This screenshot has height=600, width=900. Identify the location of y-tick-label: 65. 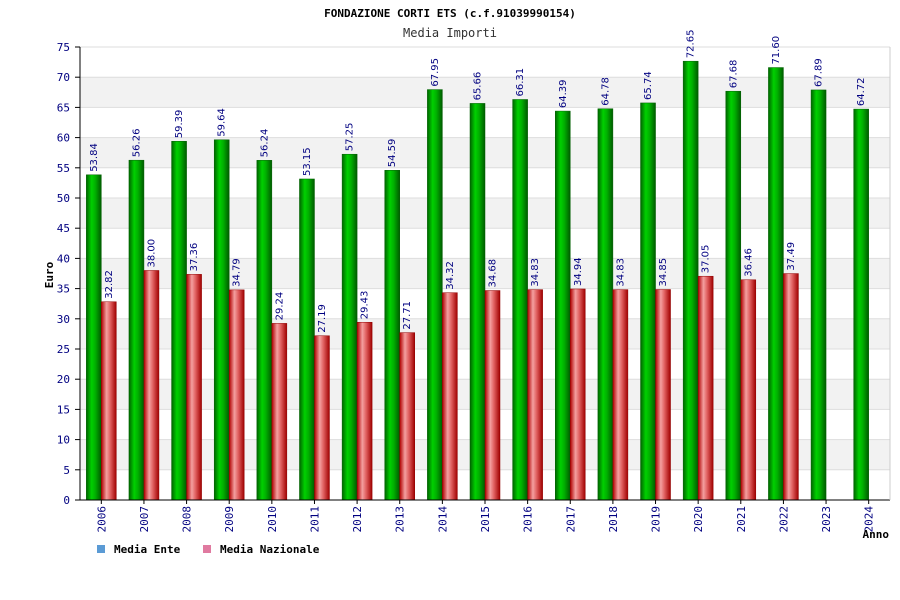
(63, 107).